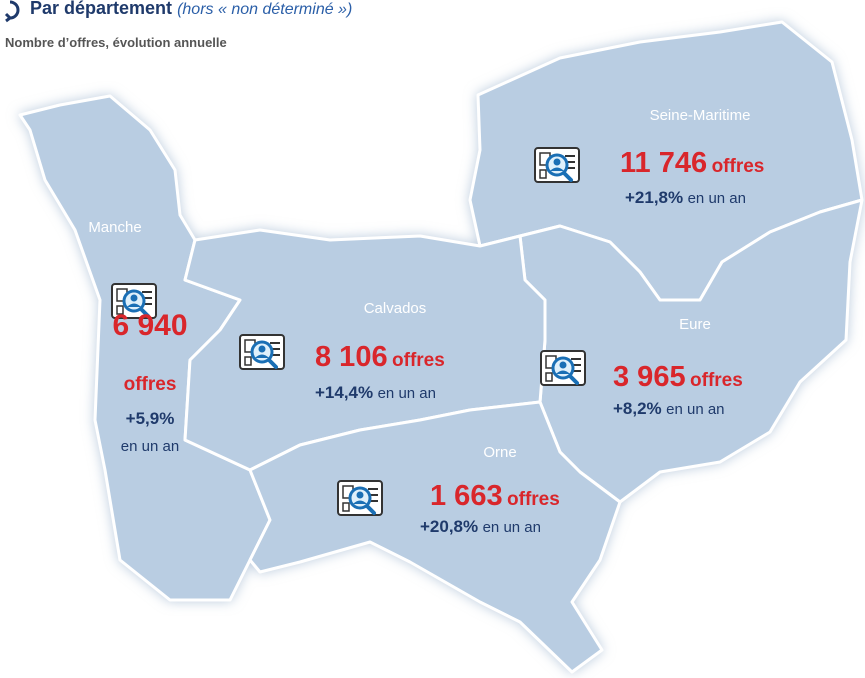 This screenshot has height=678, width=865. I want to click on offers-count: 8 106, so click(351, 357).